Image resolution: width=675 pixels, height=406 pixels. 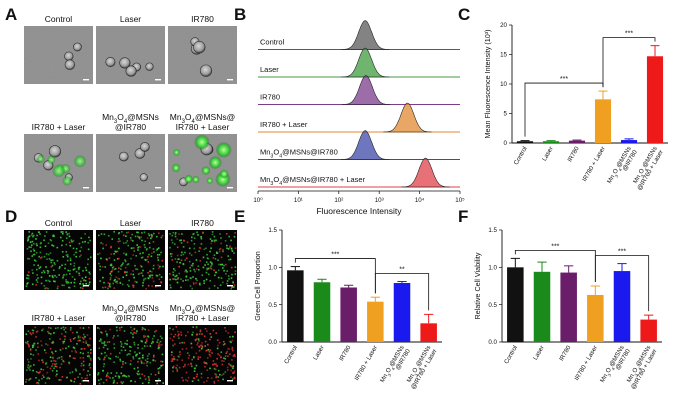 What do you see at coordinates (230, 80) in the screenshot?
I see `scale-bar` at bounding box center [230, 80].